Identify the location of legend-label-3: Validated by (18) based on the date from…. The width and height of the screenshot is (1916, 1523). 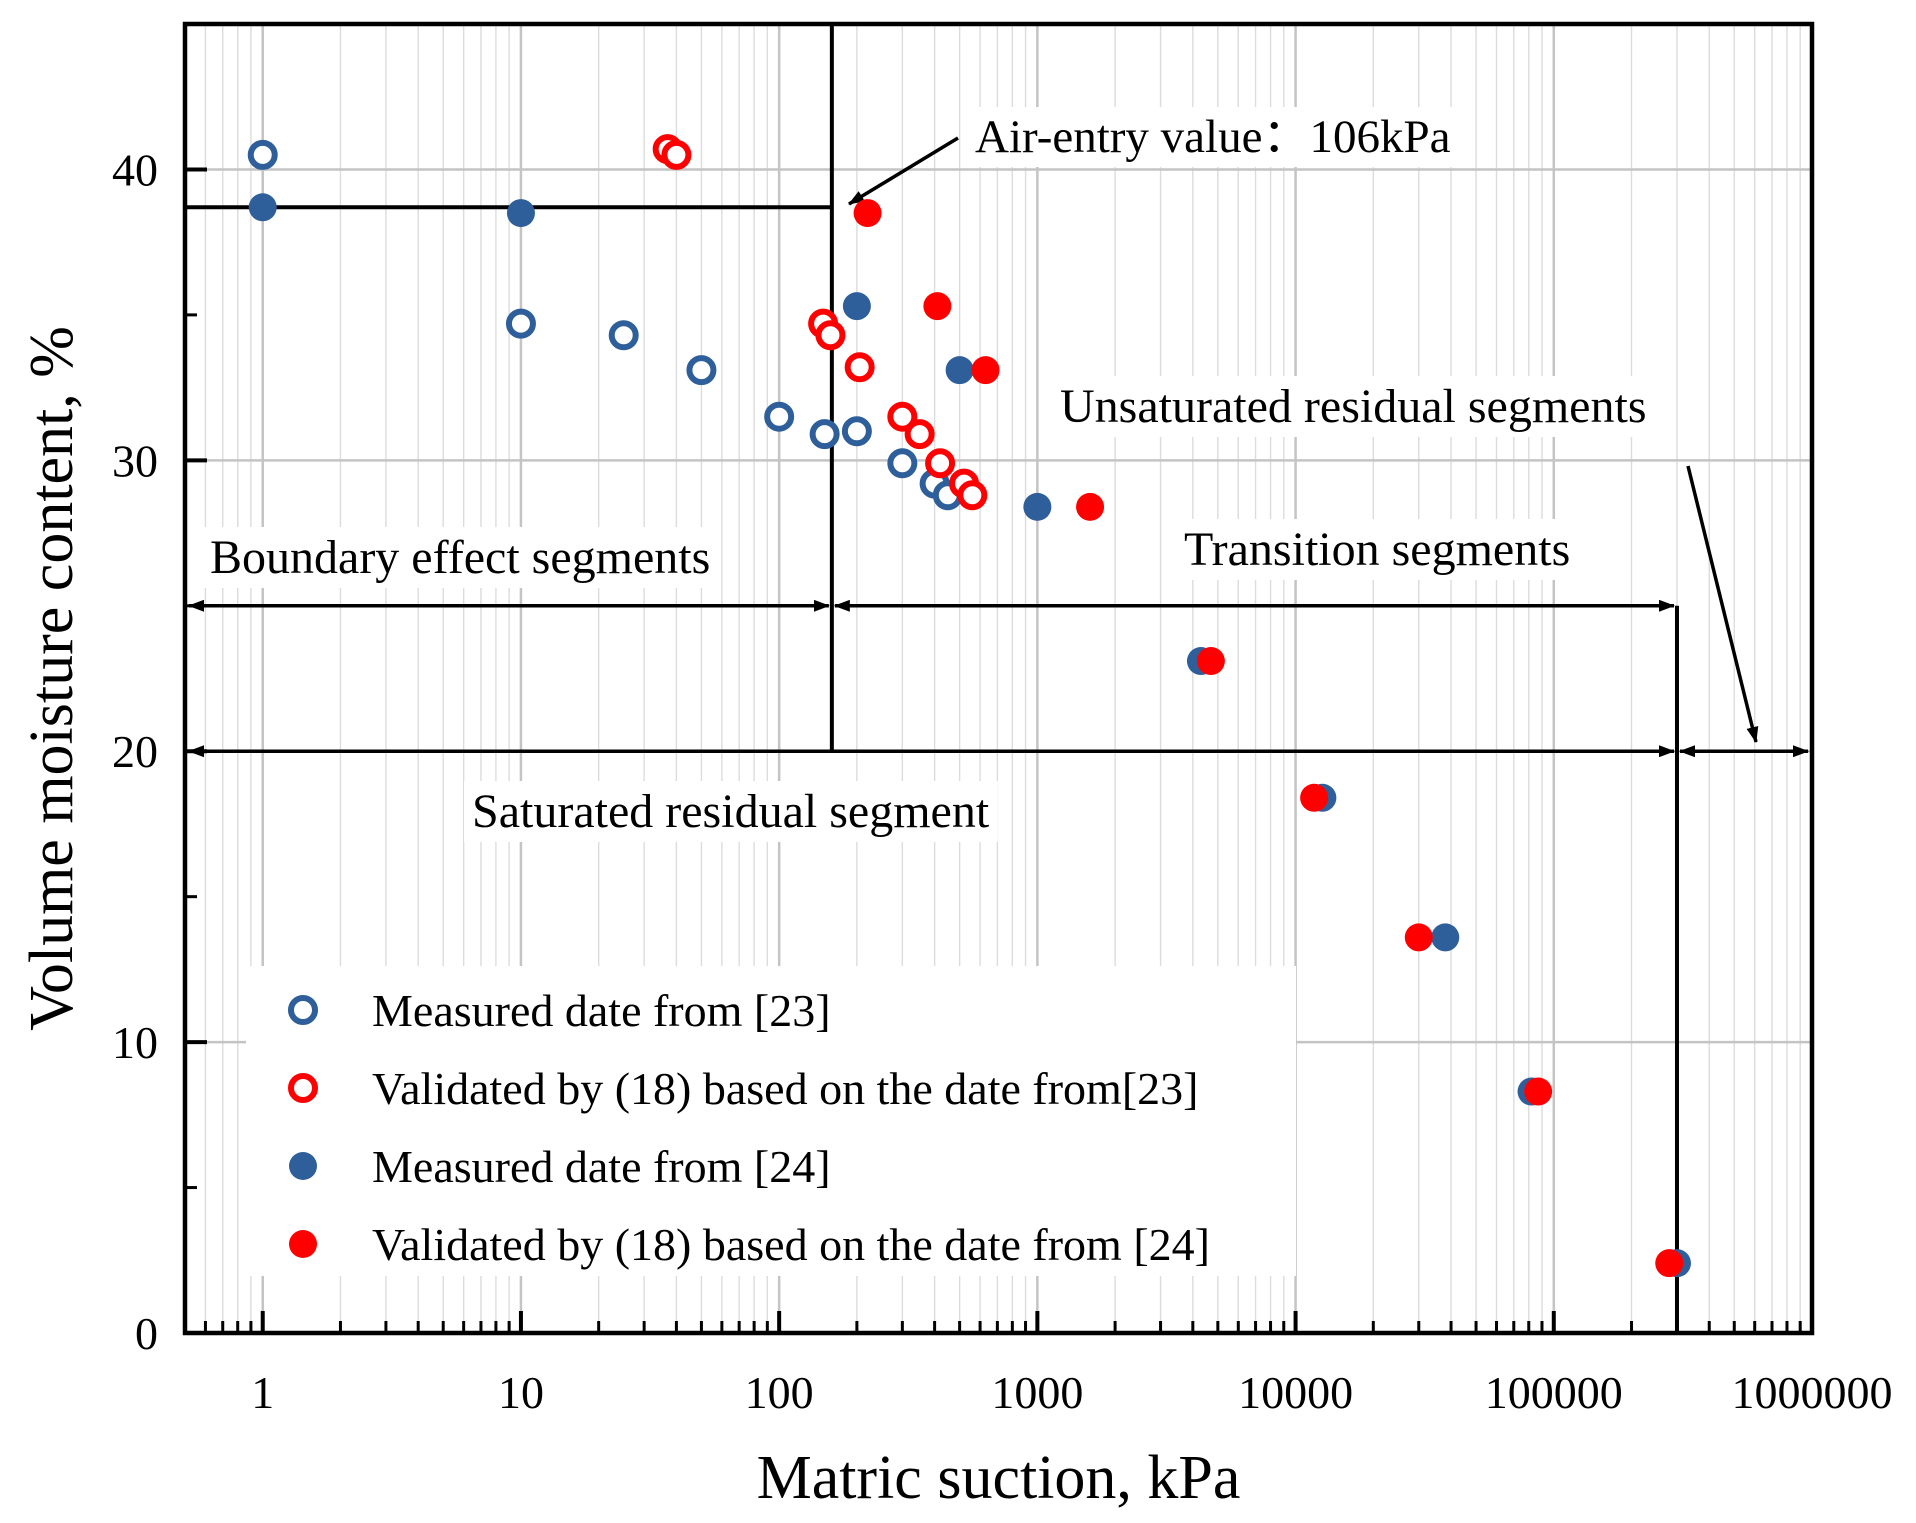
(791, 1244).